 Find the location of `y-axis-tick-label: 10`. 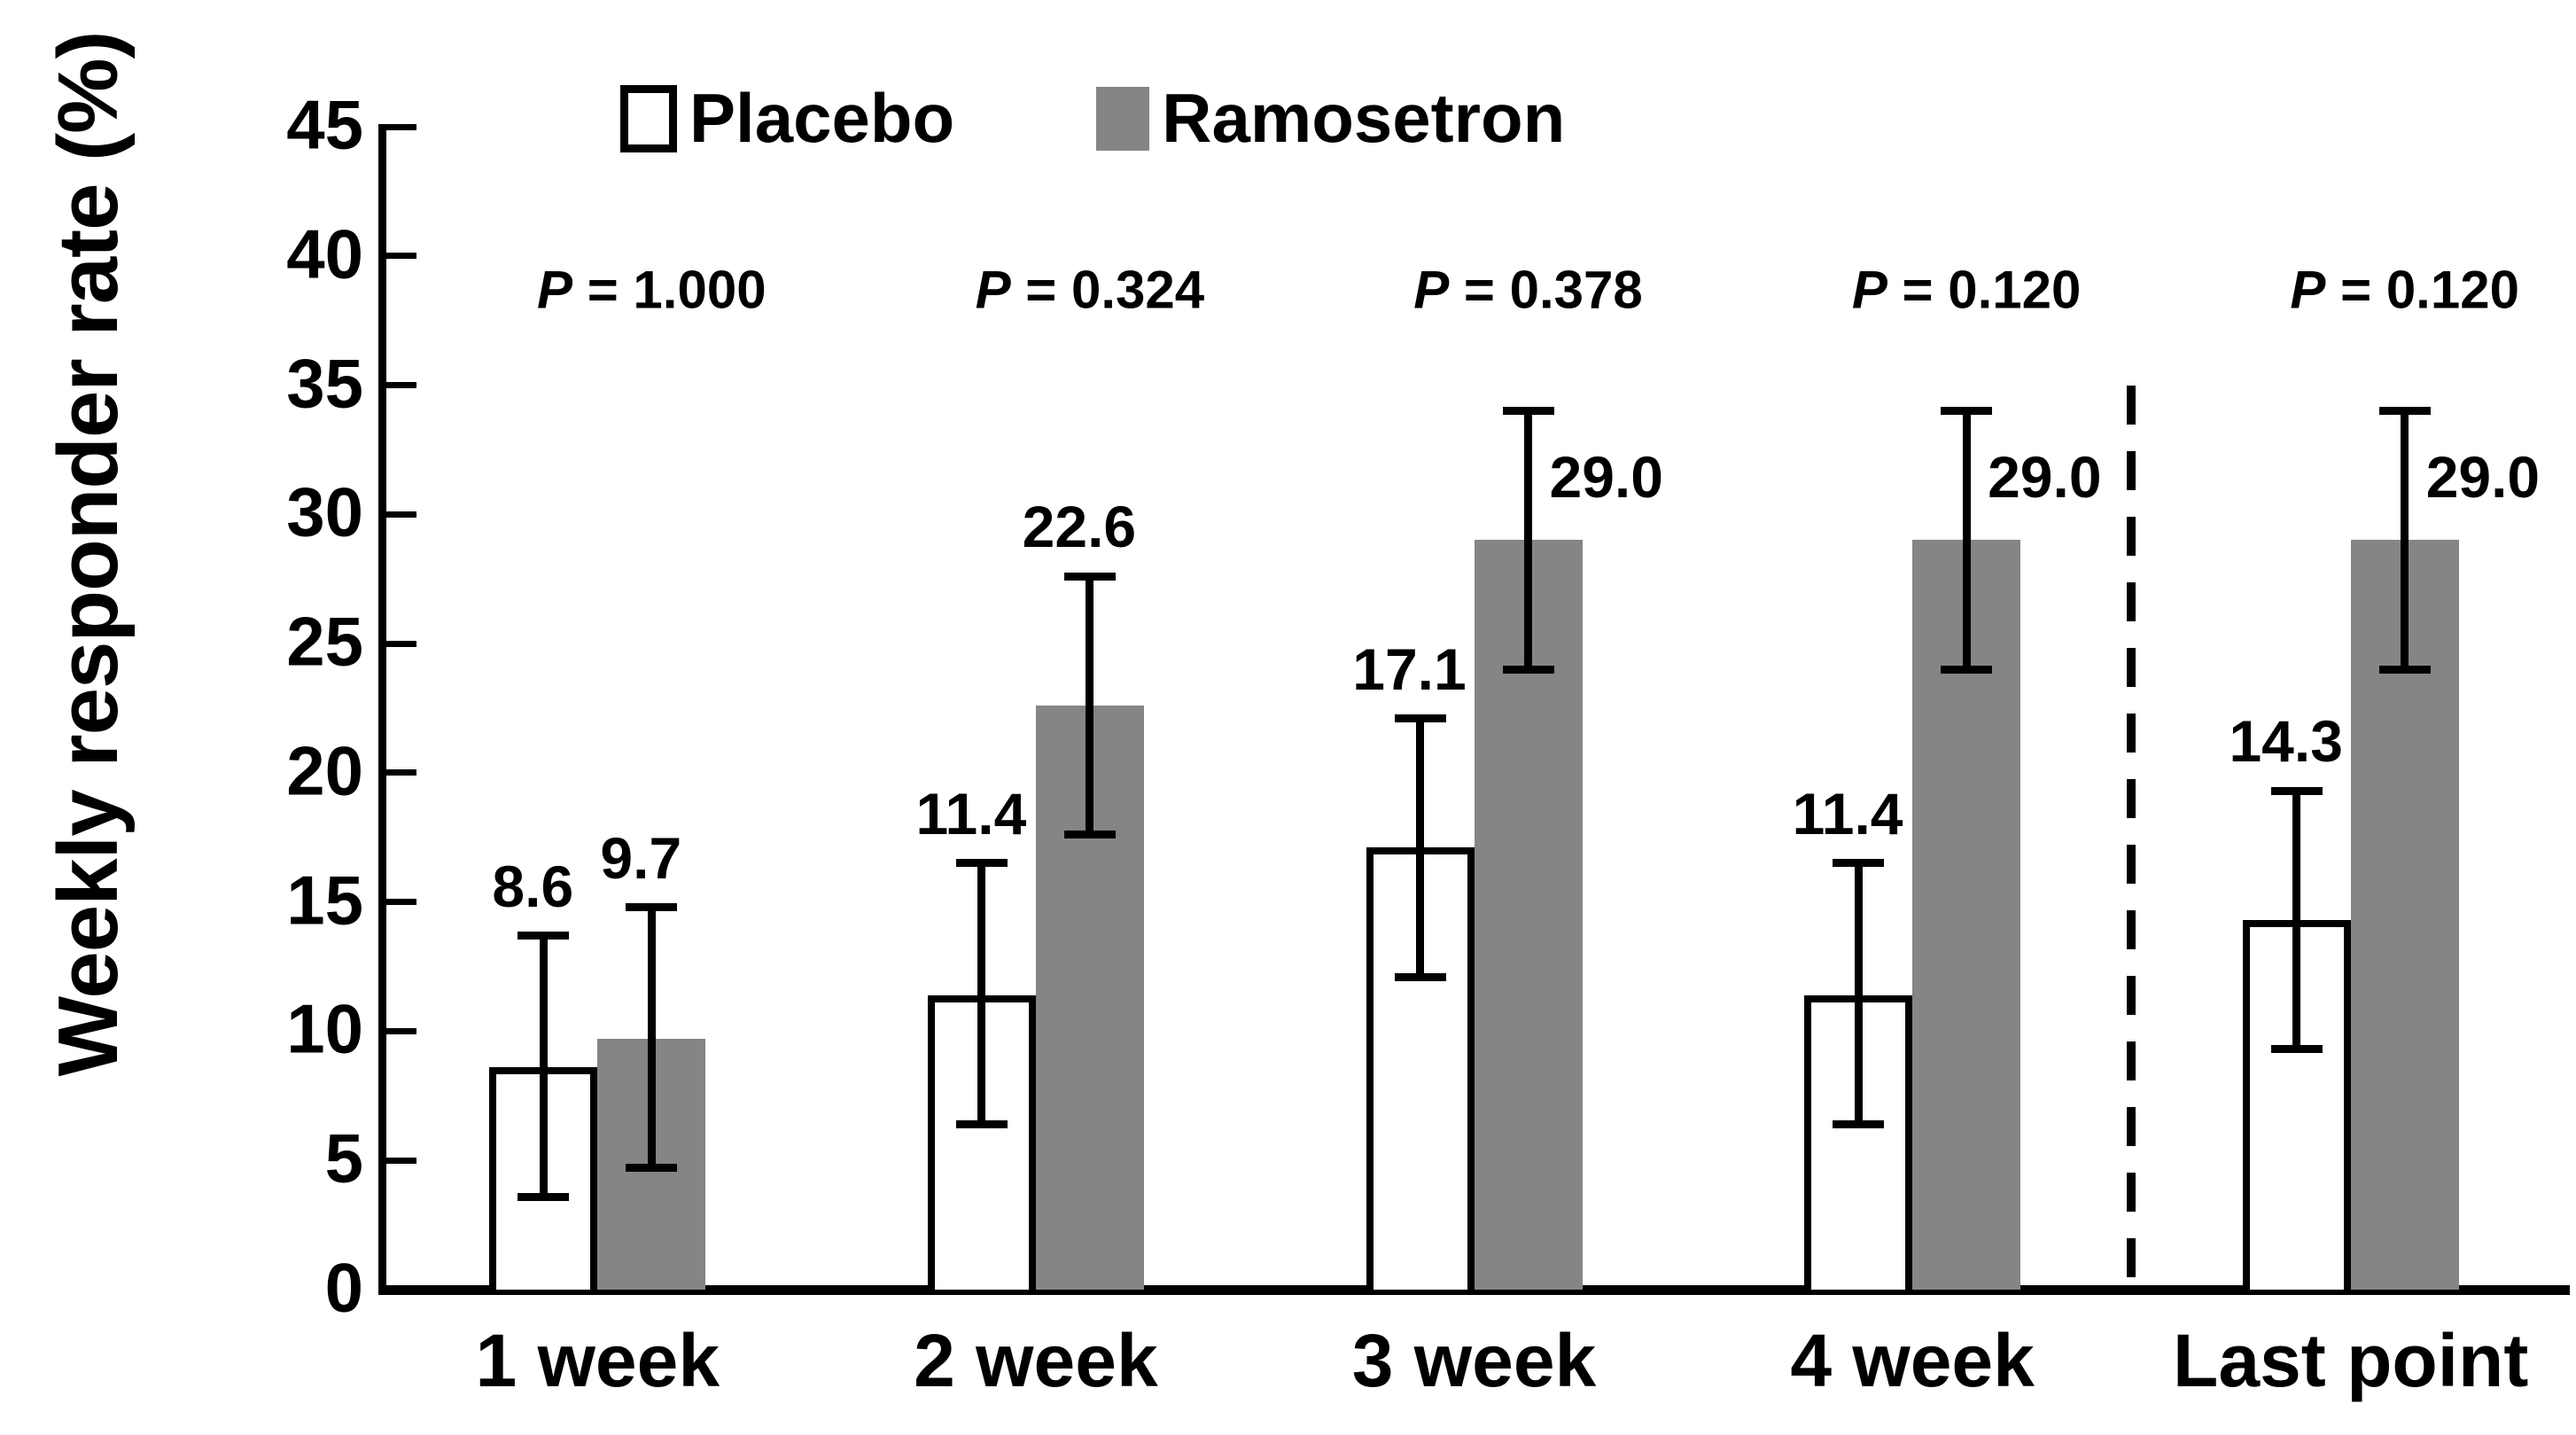

y-axis-tick-label: 10 is located at coordinates (324, 1029).